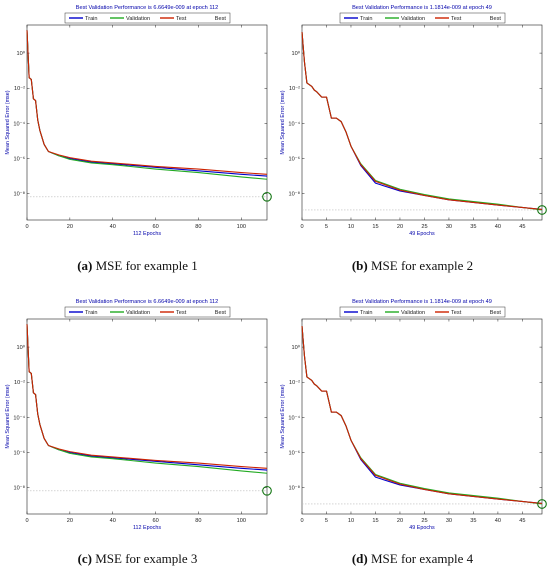  Describe the element at coordinates (359, 558) in the screenshot. I see `caption-letter-d: (d)` at that location.